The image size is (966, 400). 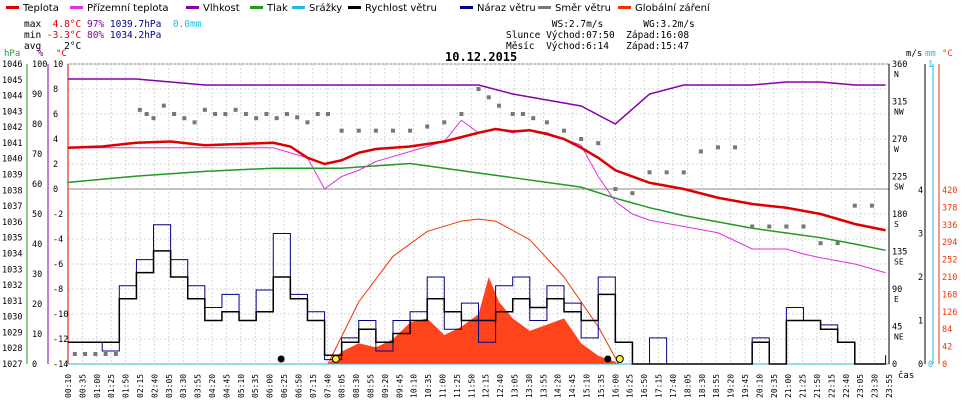 I want to click on pressure-tick: 1035, so click(x=12, y=239).